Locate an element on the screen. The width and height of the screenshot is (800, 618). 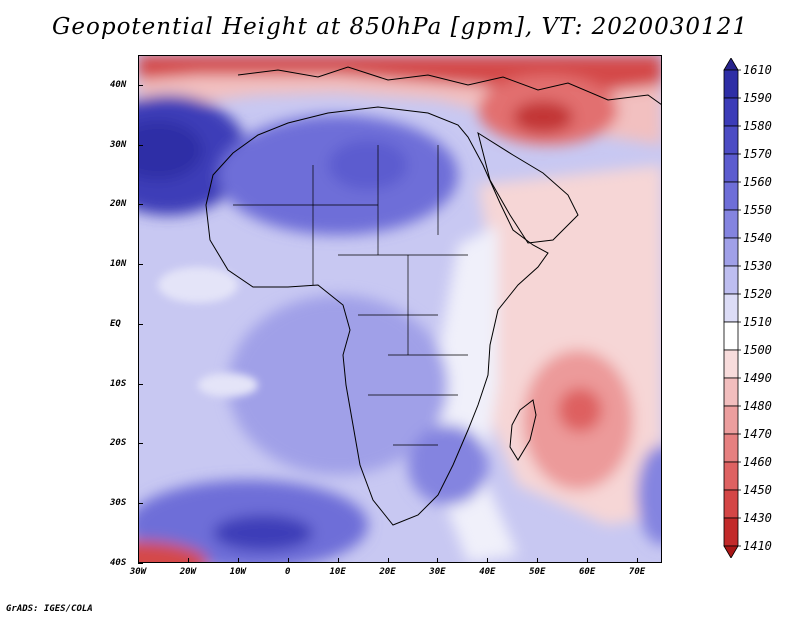
lat-label: 30S is located at coordinates (118, 503).